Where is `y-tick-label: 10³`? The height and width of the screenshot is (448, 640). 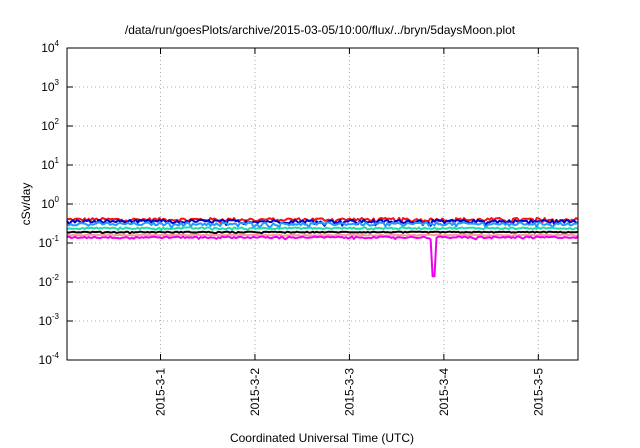 y-tick-label: 10³ is located at coordinates (50, 86).